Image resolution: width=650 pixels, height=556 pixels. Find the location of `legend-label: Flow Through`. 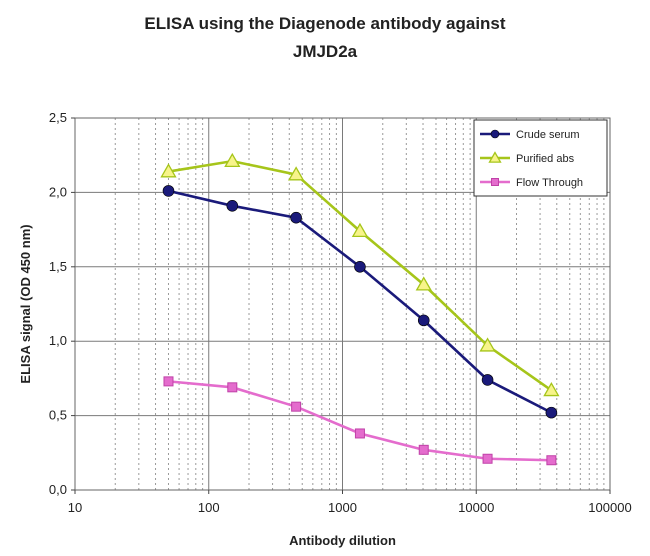

legend-label: Flow Through is located at coordinates (549, 183).